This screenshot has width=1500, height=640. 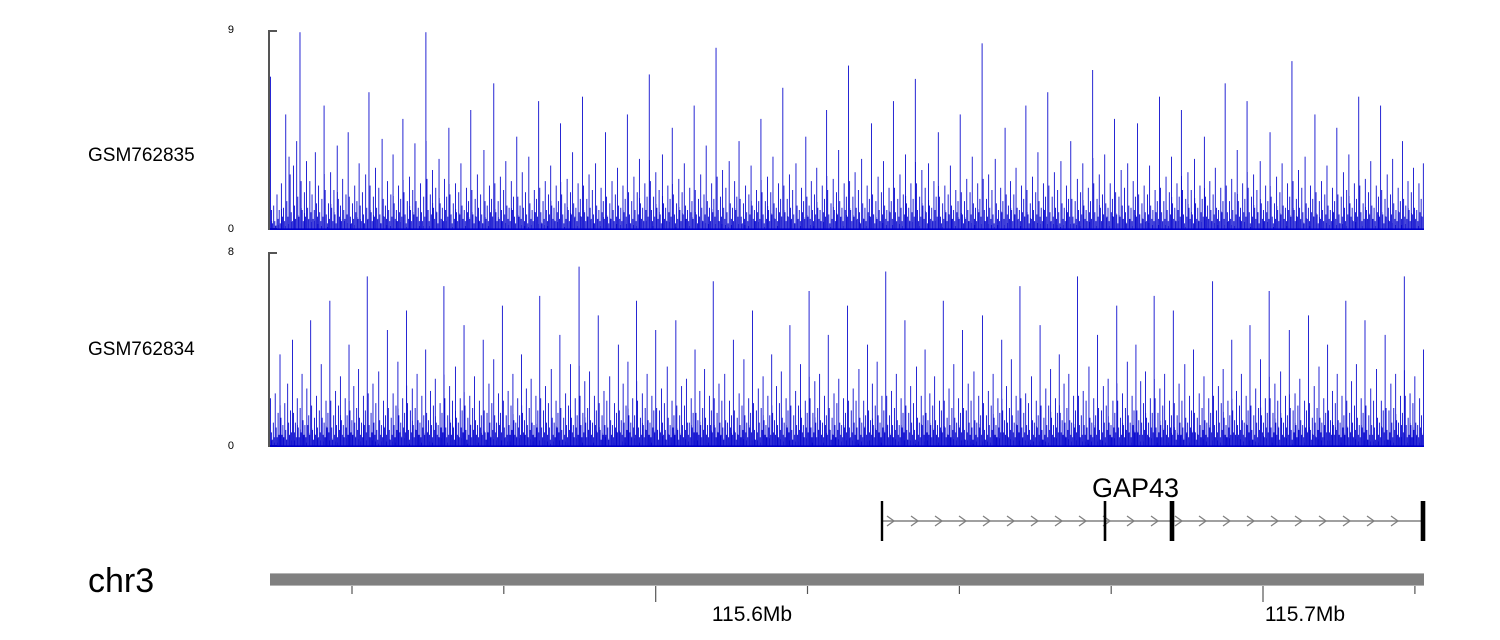 I want to click on y-axis-label-min-0: 0, so click(x=230, y=229).